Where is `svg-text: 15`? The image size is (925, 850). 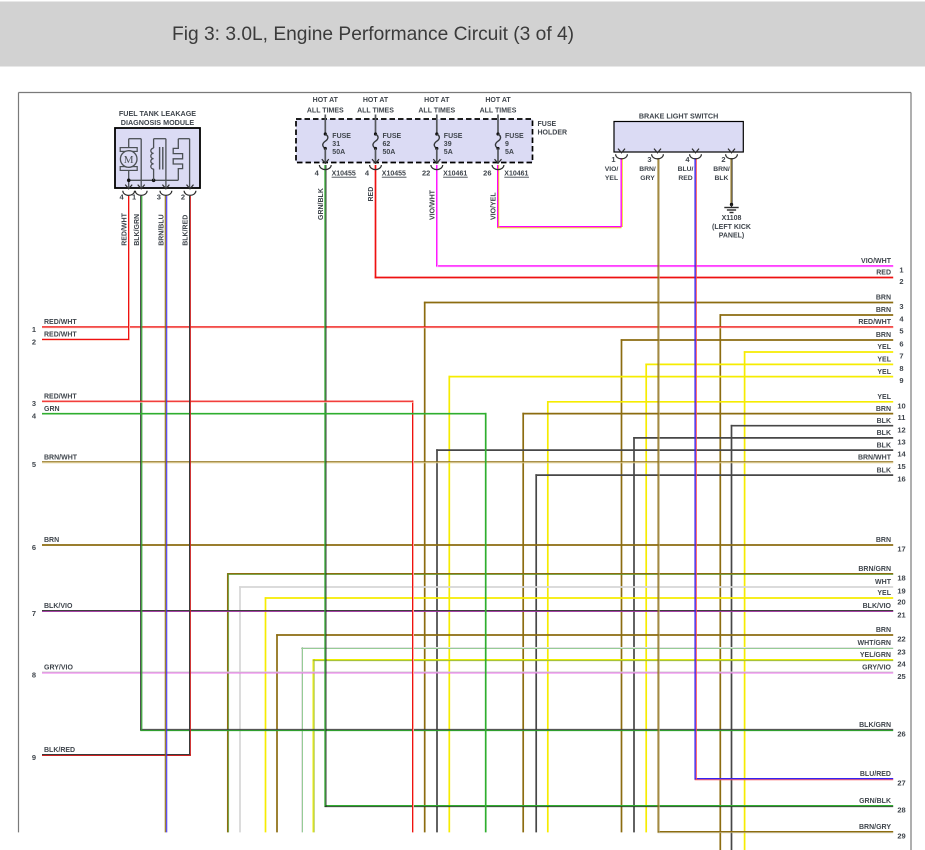 svg-text: 15 is located at coordinates (901, 466).